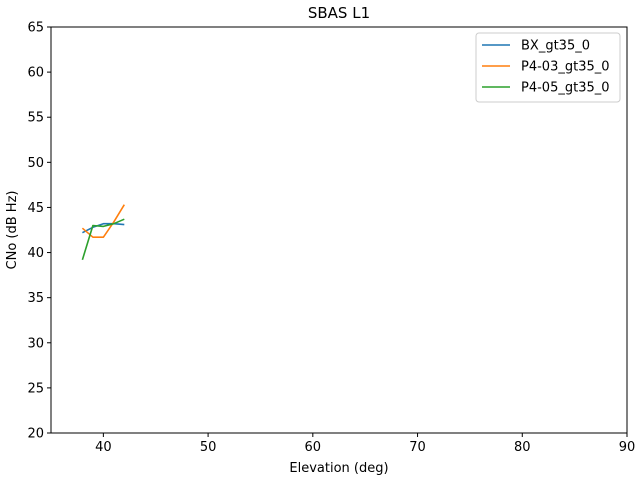 The height and width of the screenshot is (480, 640). I want to click on y-tick-label: 40, so click(35, 253).